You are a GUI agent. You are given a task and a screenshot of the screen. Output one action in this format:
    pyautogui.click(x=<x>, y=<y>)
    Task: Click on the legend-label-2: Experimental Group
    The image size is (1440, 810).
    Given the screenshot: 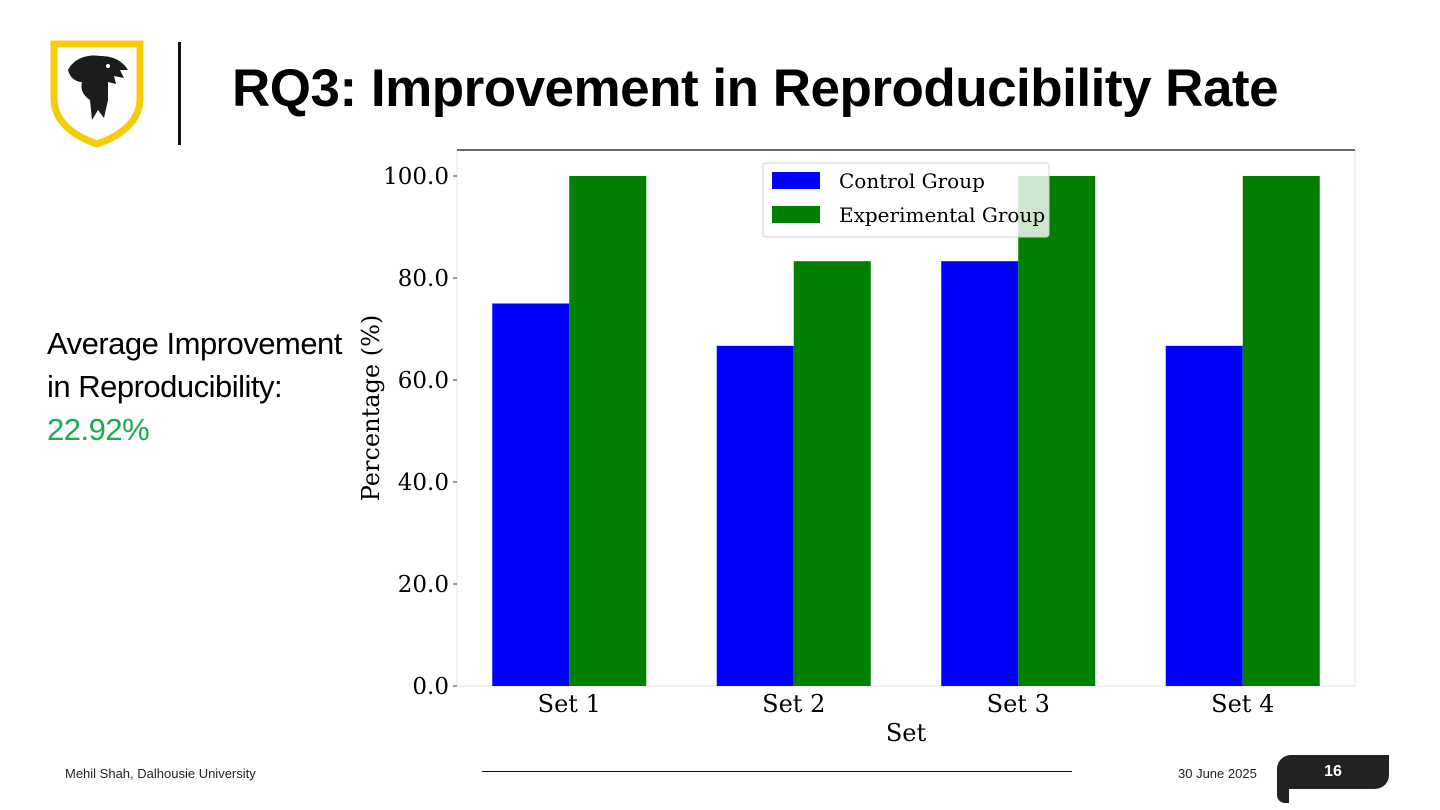 What is the action you would take?
    pyautogui.click(x=942, y=215)
    